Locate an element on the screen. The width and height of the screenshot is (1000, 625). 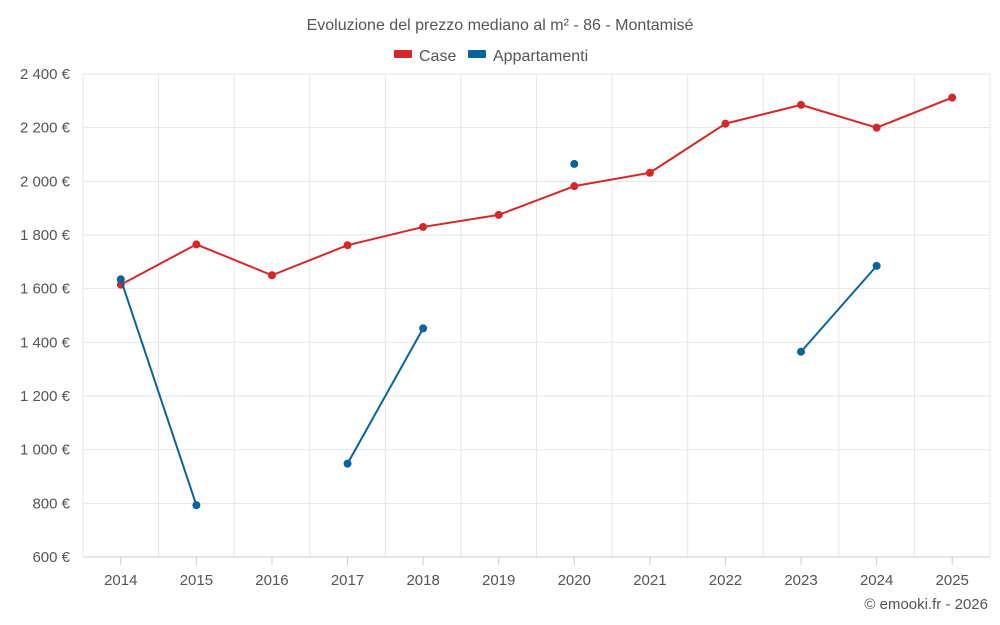
y-tick-label: 1 200 € is located at coordinates (45, 396).